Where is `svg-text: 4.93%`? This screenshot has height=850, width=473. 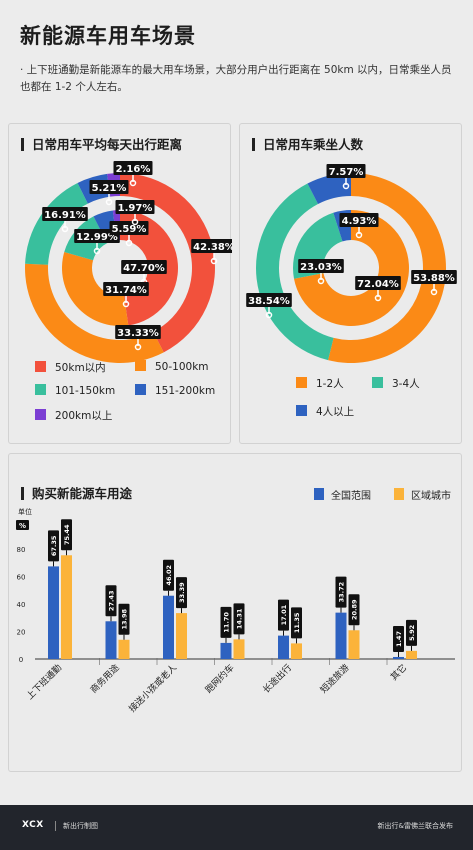
svg-text: 4.93% is located at coordinates (359, 221).